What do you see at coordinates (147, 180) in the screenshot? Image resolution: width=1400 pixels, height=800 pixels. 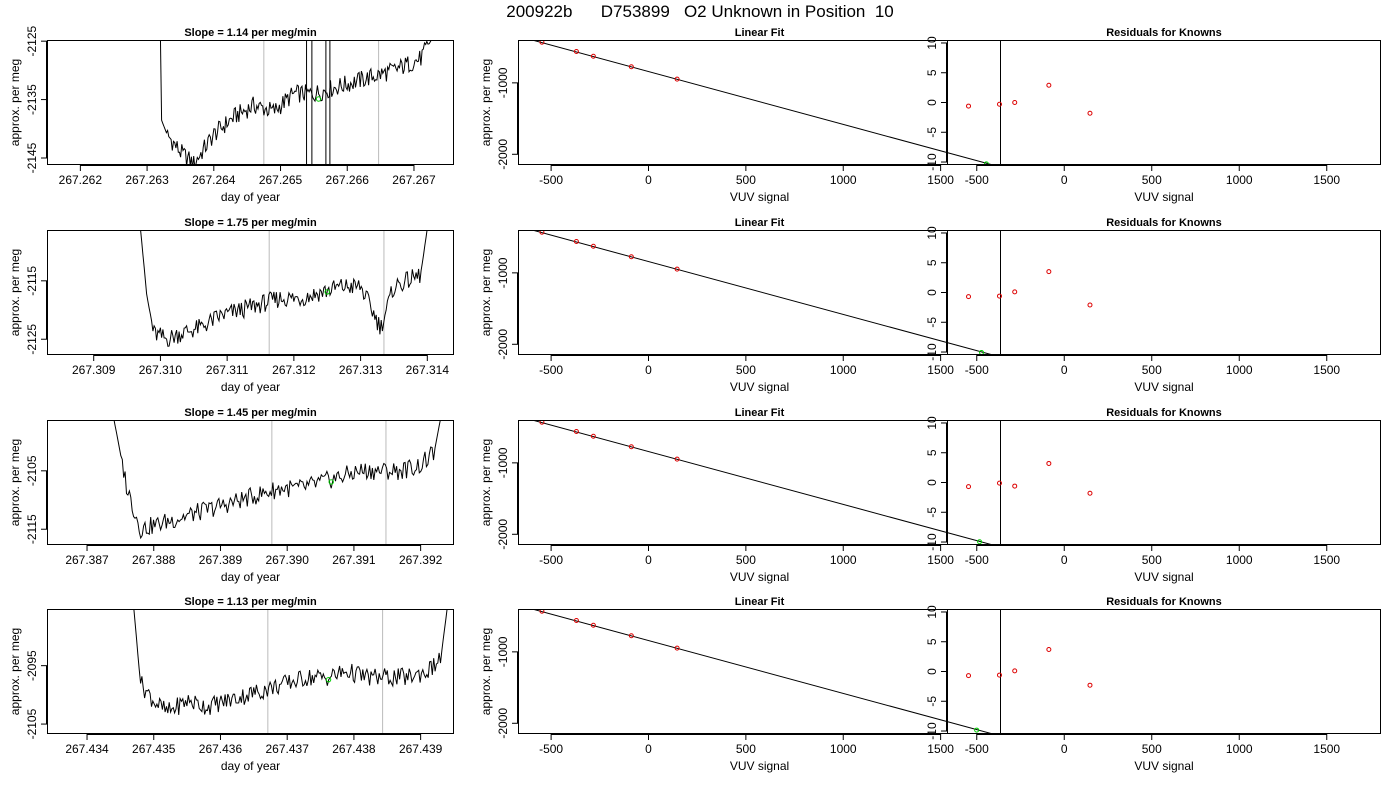 I see `x-tick-label: 267.263` at bounding box center [147, 180].